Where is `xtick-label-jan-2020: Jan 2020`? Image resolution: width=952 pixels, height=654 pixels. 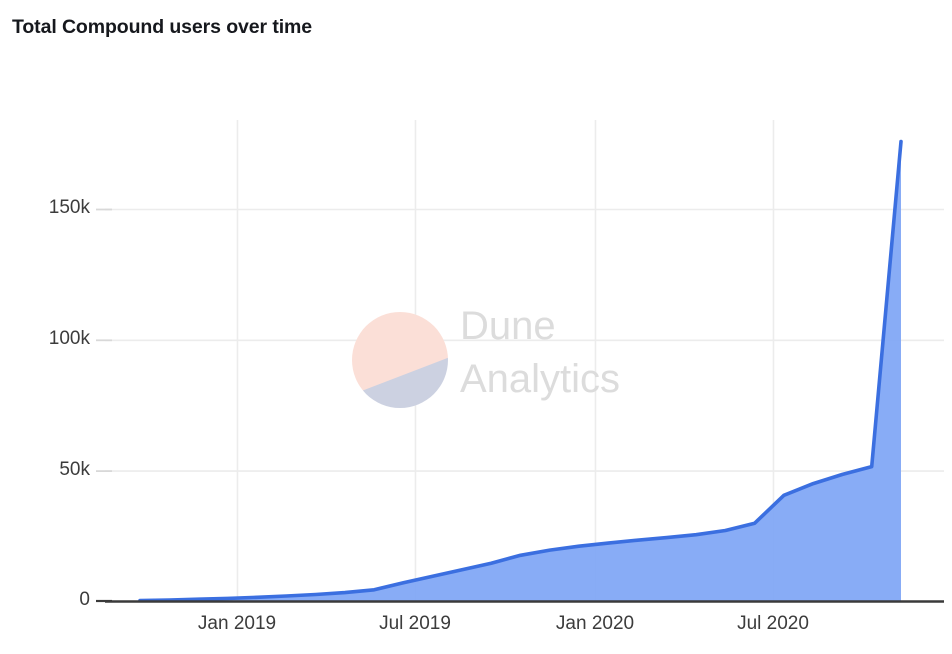 xtick-label-jan-2020: Jan 2020 is located at coordinates (595, 623).